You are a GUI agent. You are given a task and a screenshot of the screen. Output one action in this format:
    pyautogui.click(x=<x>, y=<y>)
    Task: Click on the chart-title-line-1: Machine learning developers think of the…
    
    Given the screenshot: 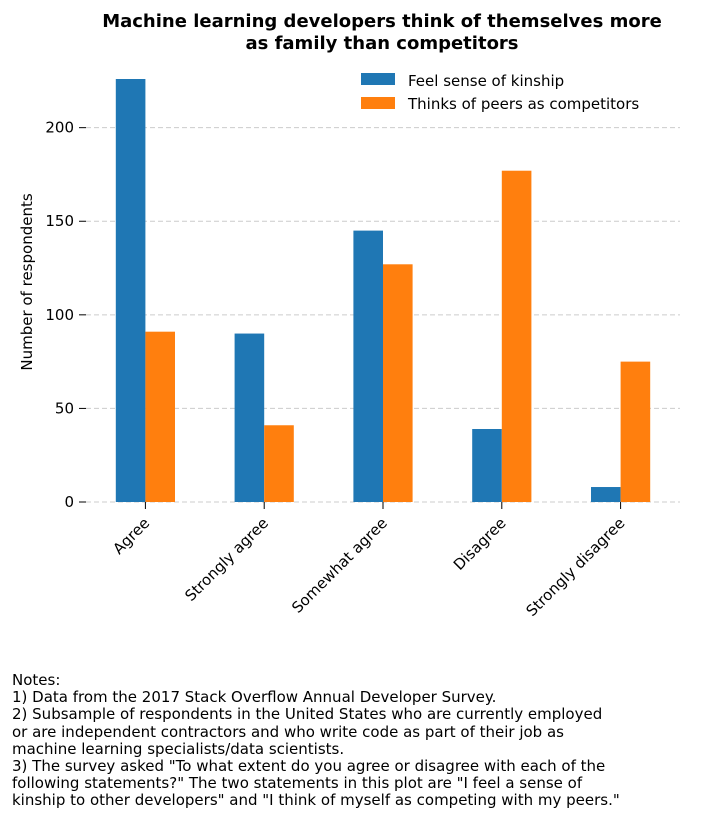 What is the action you would take?
    pyautogui.click(x=382, y=21)
    